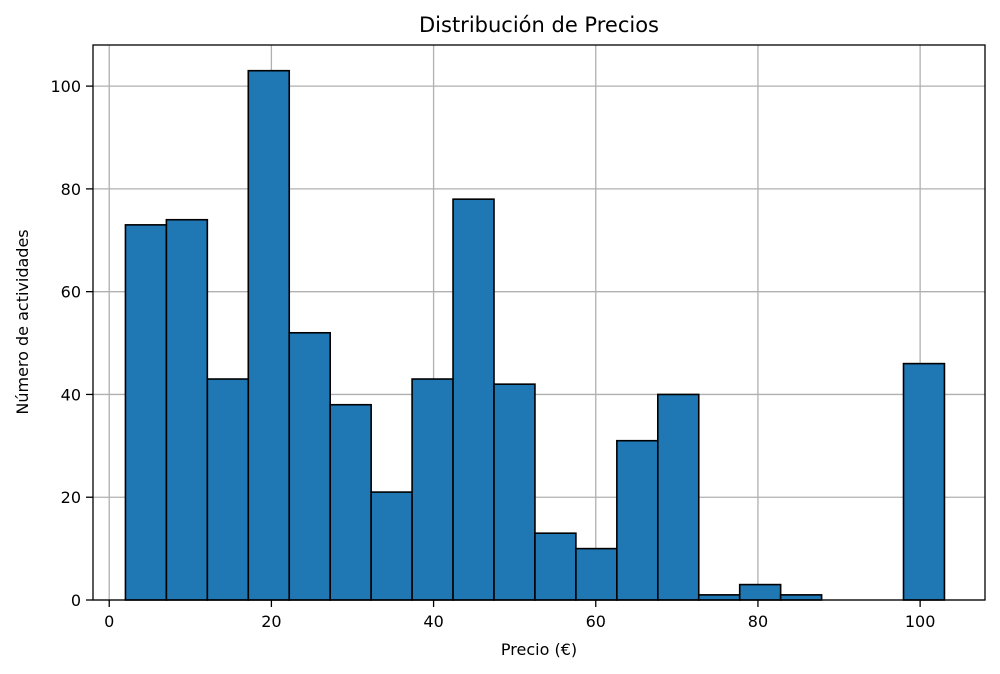 This screenshot has height=674, width=1000. I want to click on x-tick-label: 20, so click(271, 621).